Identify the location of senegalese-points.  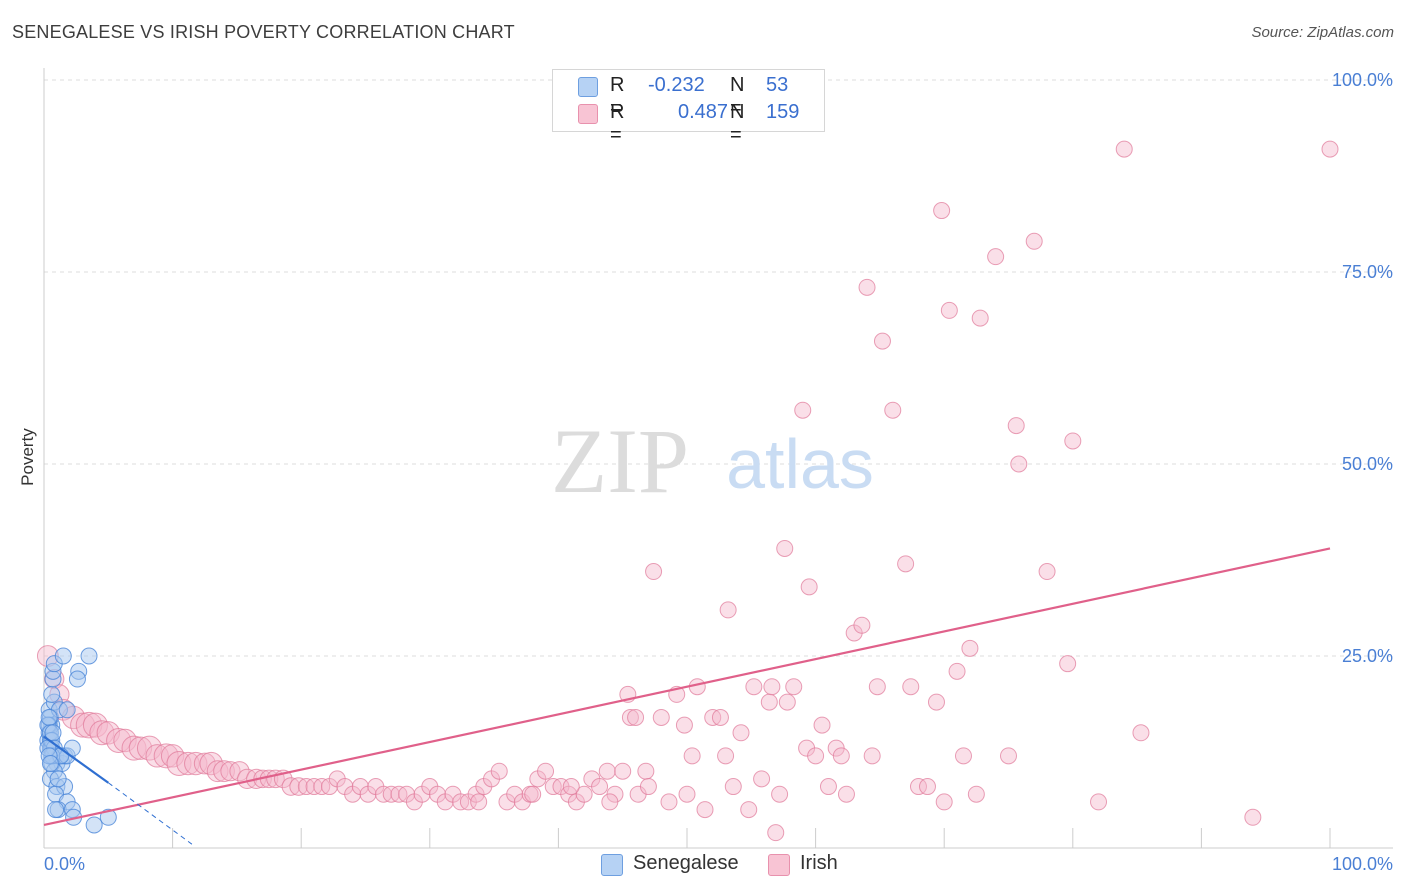
(78, 740).